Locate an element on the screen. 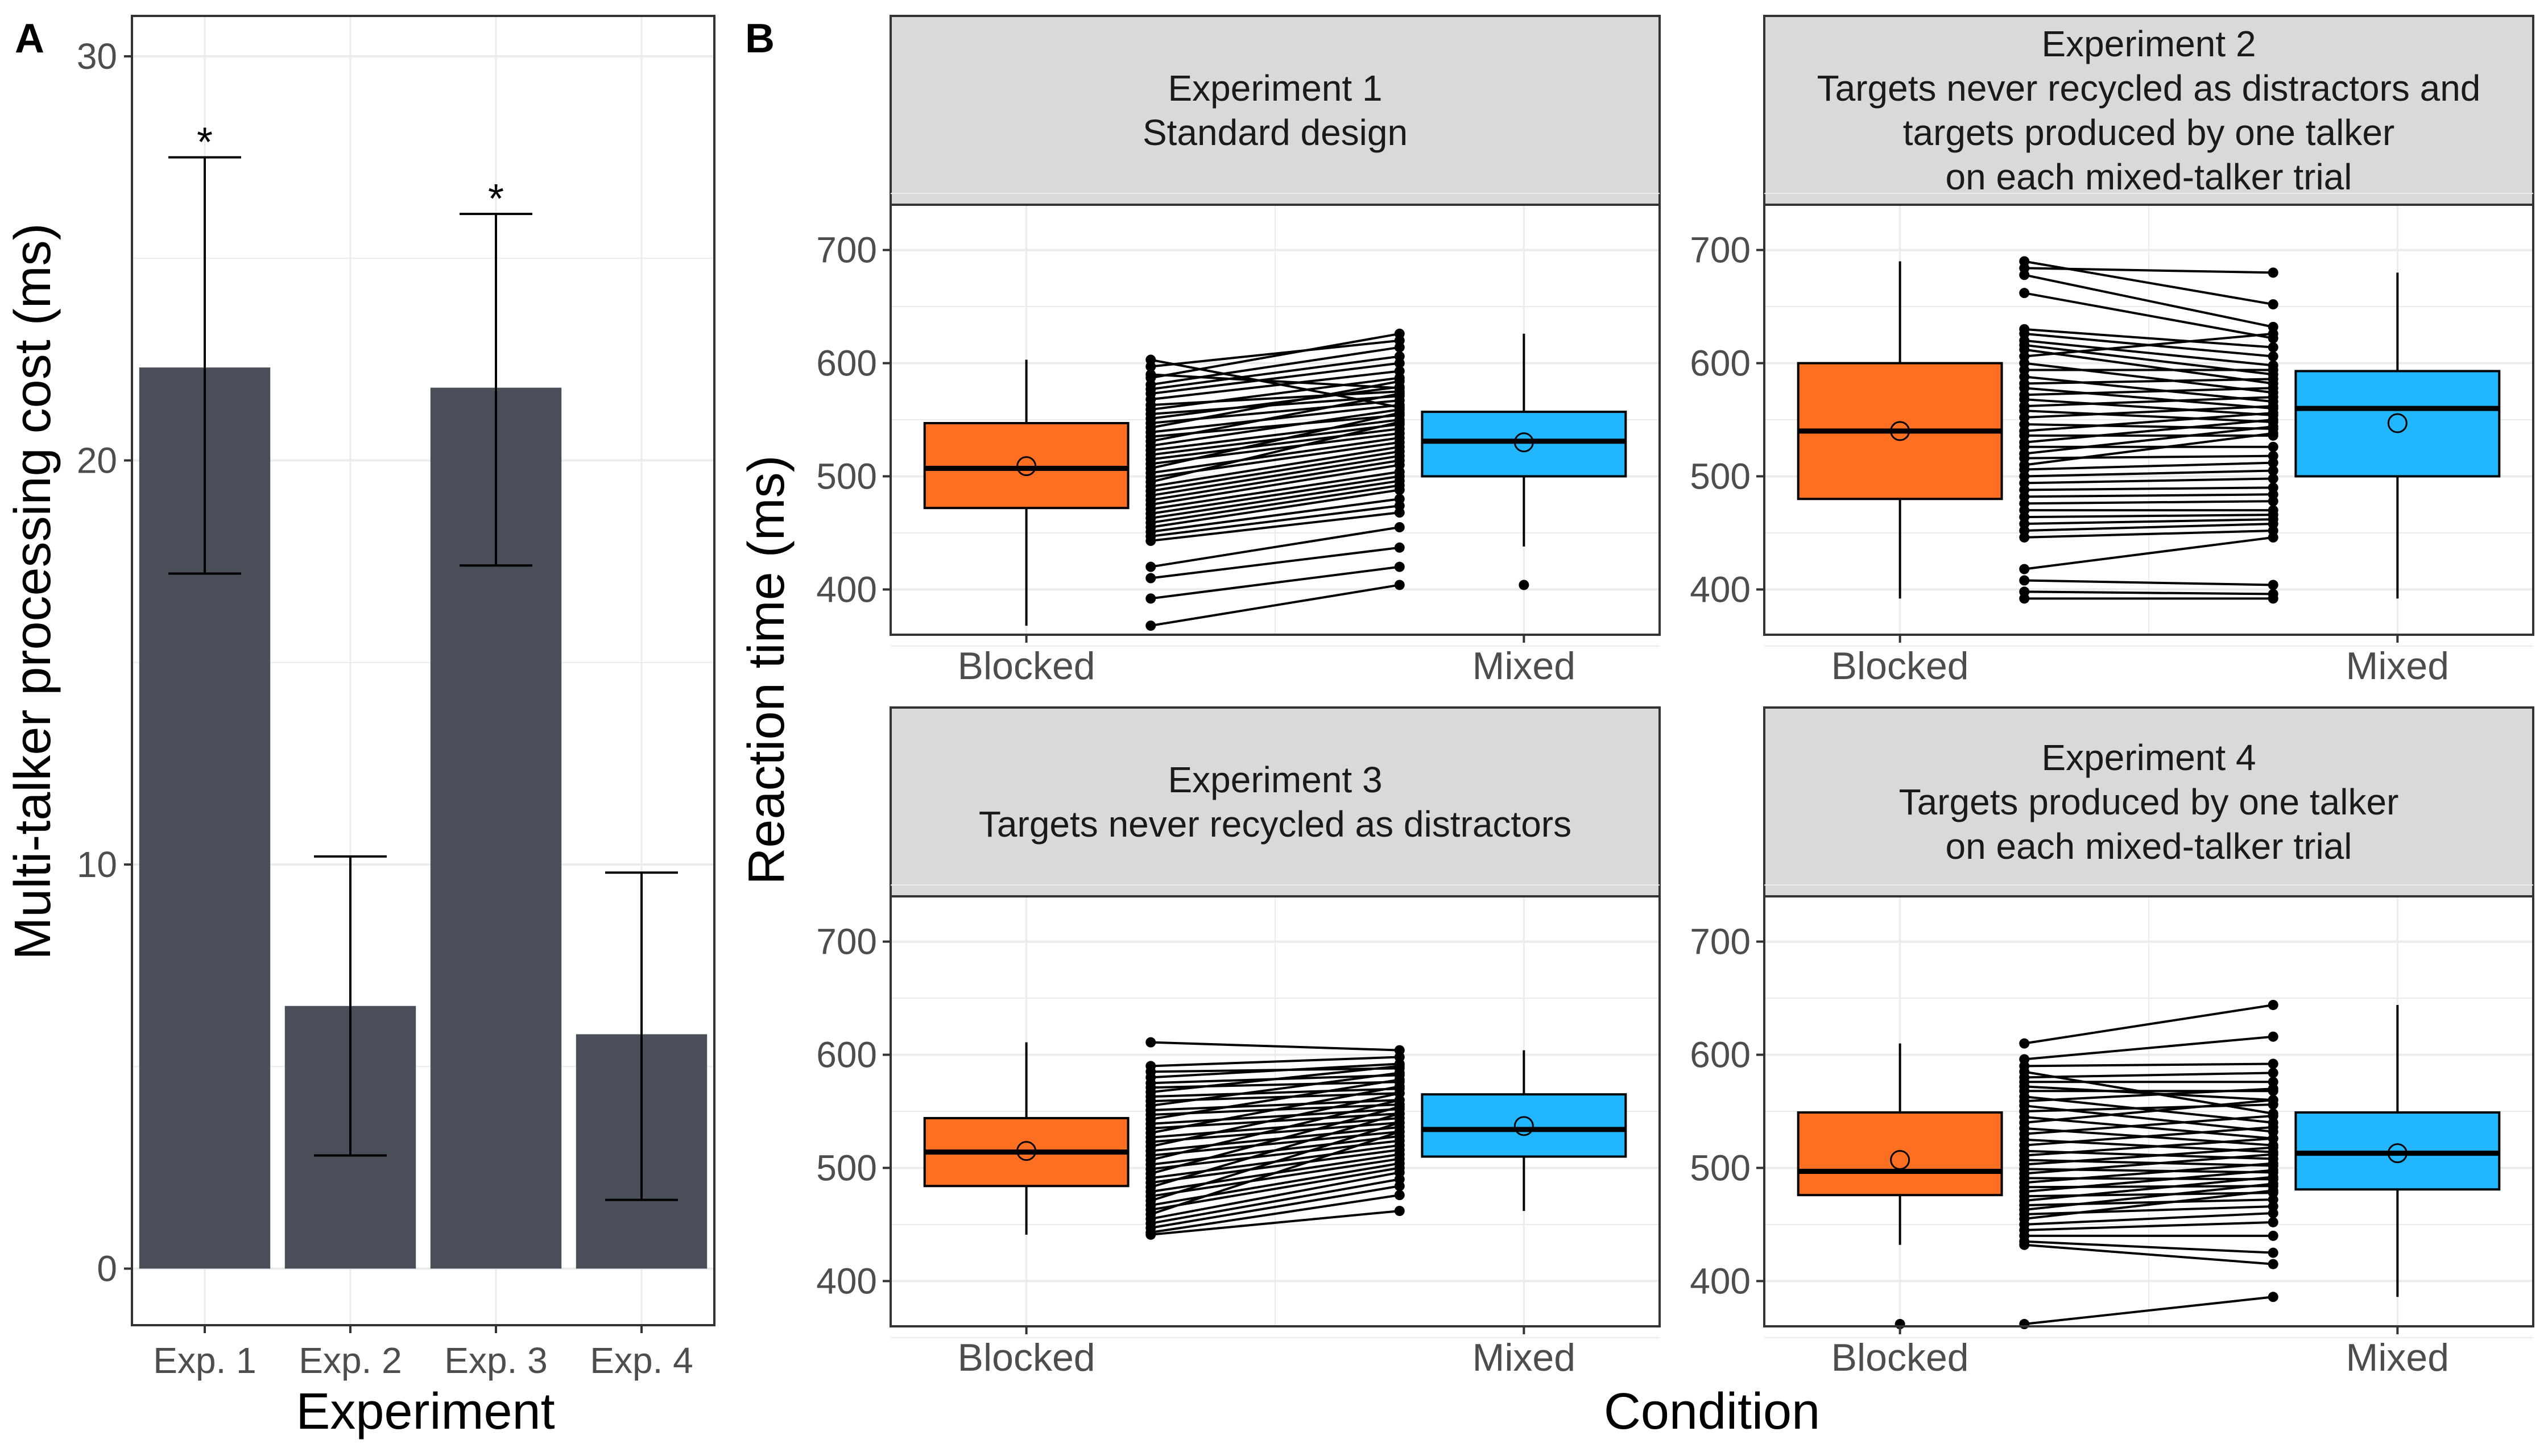  blocked-mean-marker is located at coordinates (1900, 1160).